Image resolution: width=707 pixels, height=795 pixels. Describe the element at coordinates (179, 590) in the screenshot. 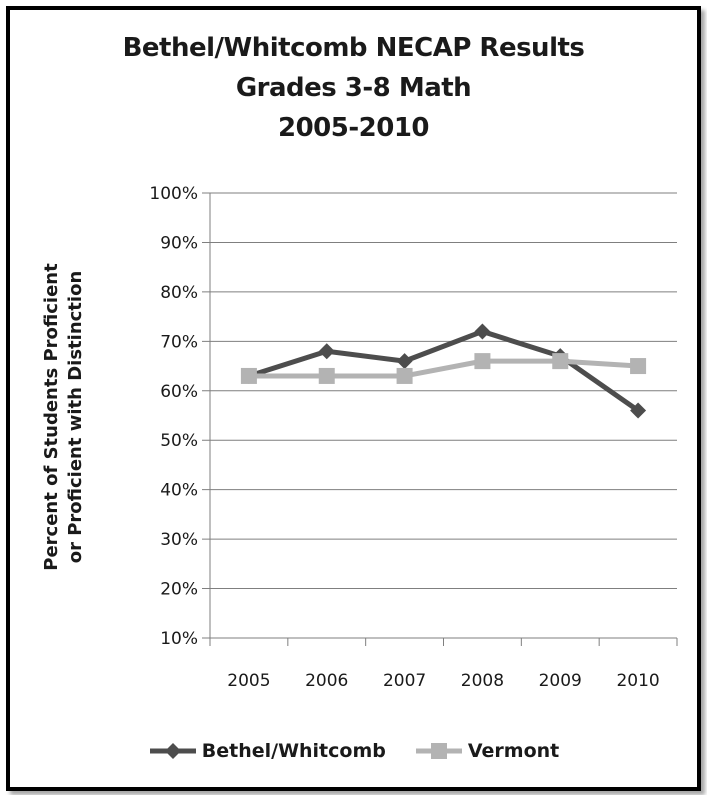

I see `y-tick-label: 20%` at that location.